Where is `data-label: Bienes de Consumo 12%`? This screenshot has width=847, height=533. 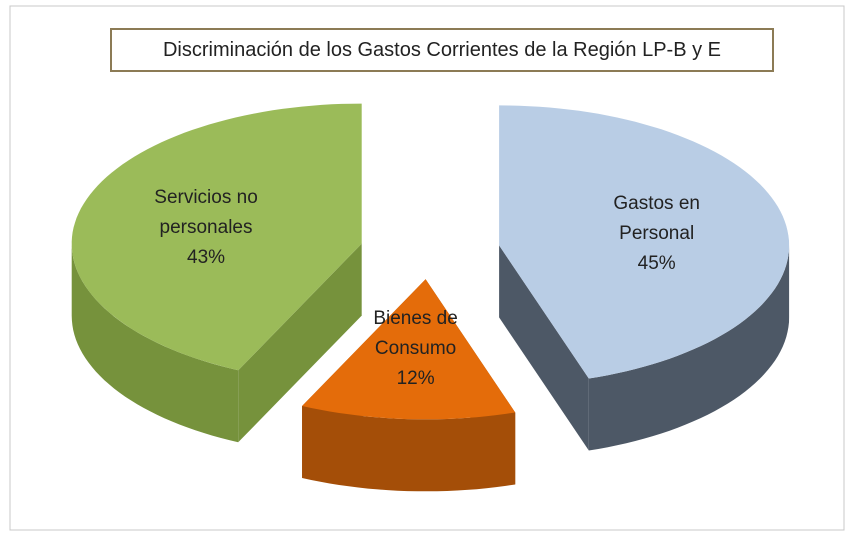 data-label: Bienes de Consumo 12% is located at coordinates (416, 349).